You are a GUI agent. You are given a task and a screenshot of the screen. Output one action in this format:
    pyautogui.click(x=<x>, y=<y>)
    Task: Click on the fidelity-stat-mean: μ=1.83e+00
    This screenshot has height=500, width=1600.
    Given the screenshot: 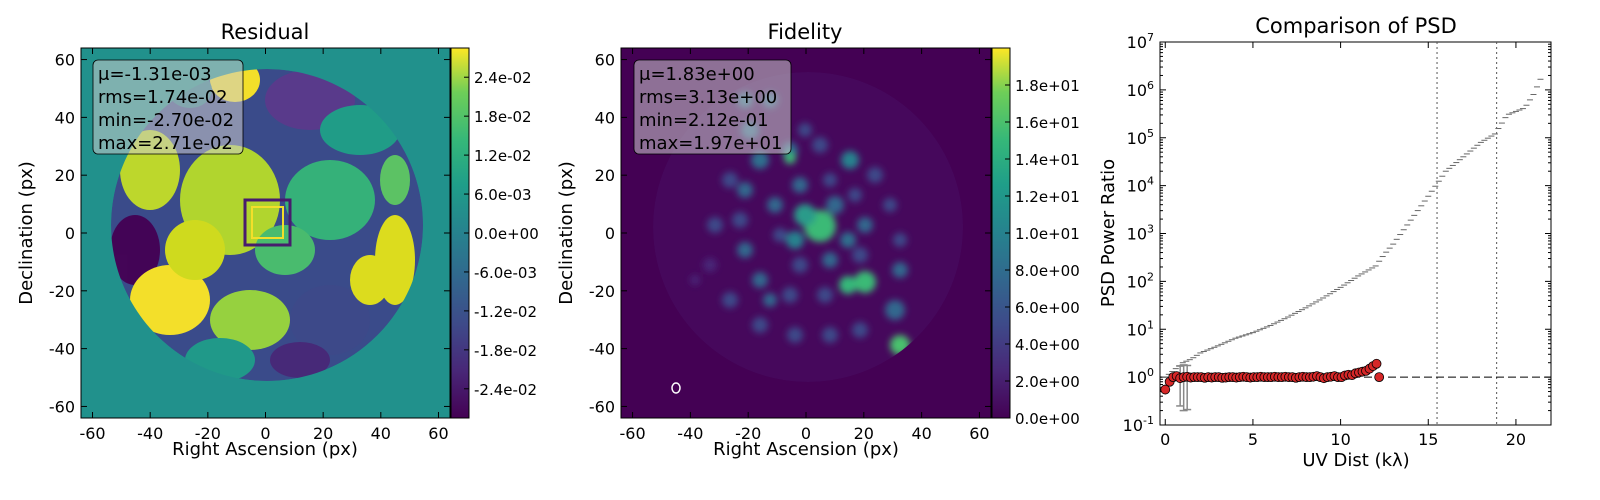 What is the action you would take?
    pyautogui.click(x=697, y=74)
    